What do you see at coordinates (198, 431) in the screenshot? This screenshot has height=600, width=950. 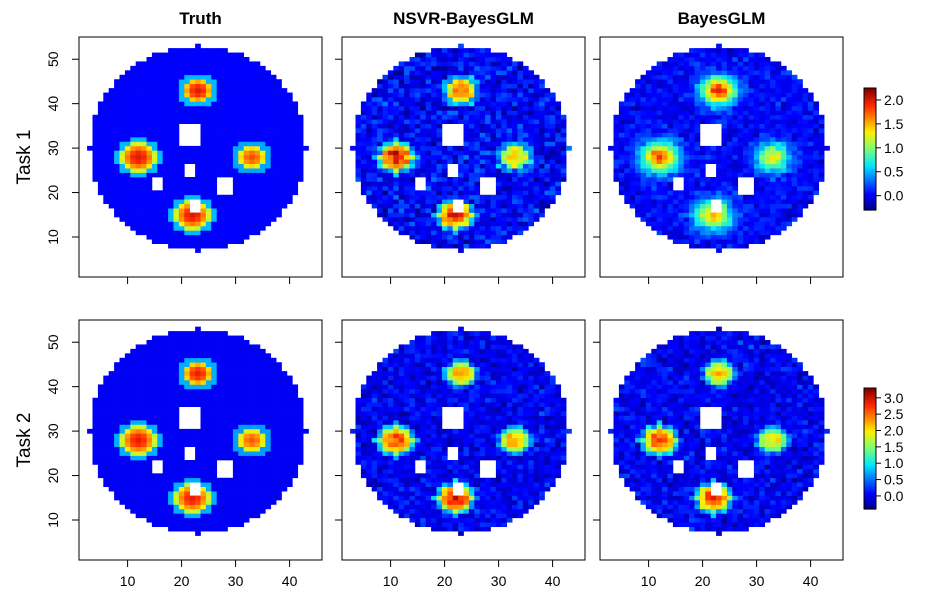 I see `heatmap-task-2-truth` at bounding box center [198, 431].